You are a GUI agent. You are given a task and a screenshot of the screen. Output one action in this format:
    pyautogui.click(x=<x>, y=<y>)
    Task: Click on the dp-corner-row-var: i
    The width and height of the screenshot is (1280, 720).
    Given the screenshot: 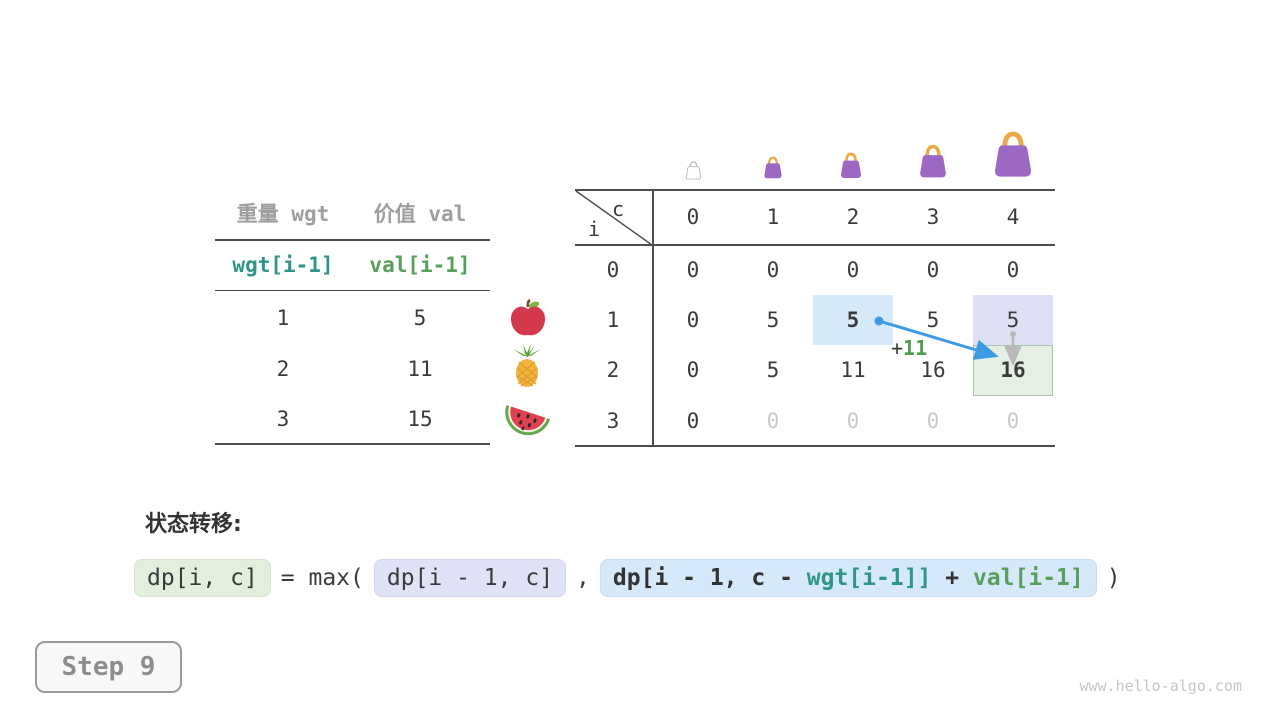 What is the action you would take?
    pyautogui.click(x=594, y=229)
    